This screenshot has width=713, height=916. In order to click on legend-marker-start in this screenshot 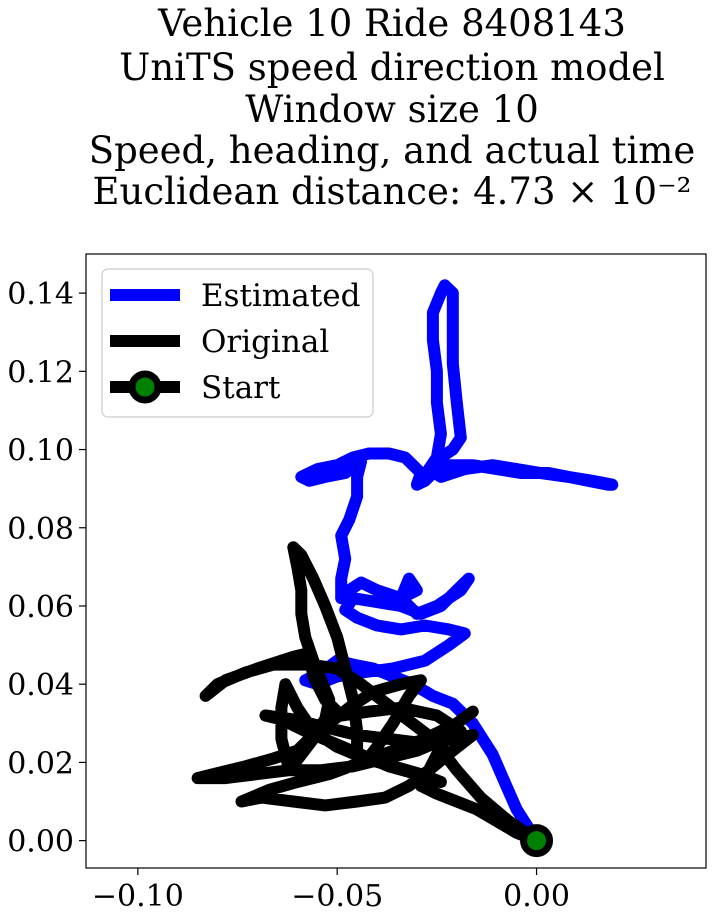, I will do `click(145, 387)`.